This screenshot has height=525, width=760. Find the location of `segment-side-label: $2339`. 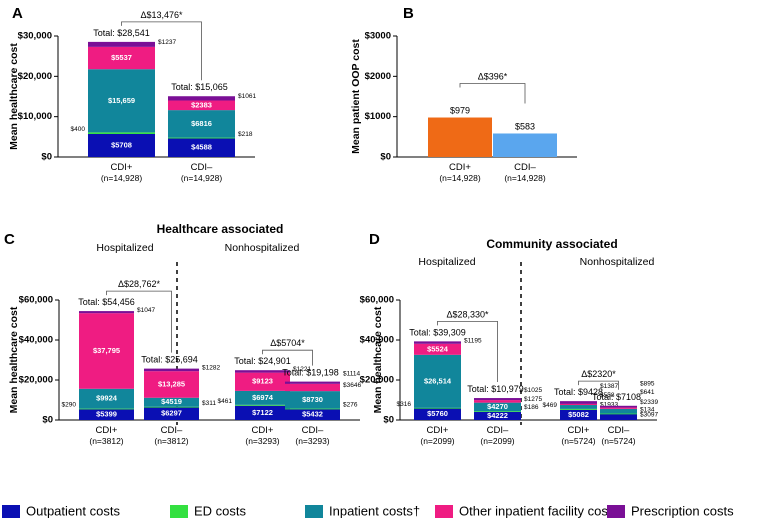

segment-side-label: $2339 is located at coordinates (649, 402).